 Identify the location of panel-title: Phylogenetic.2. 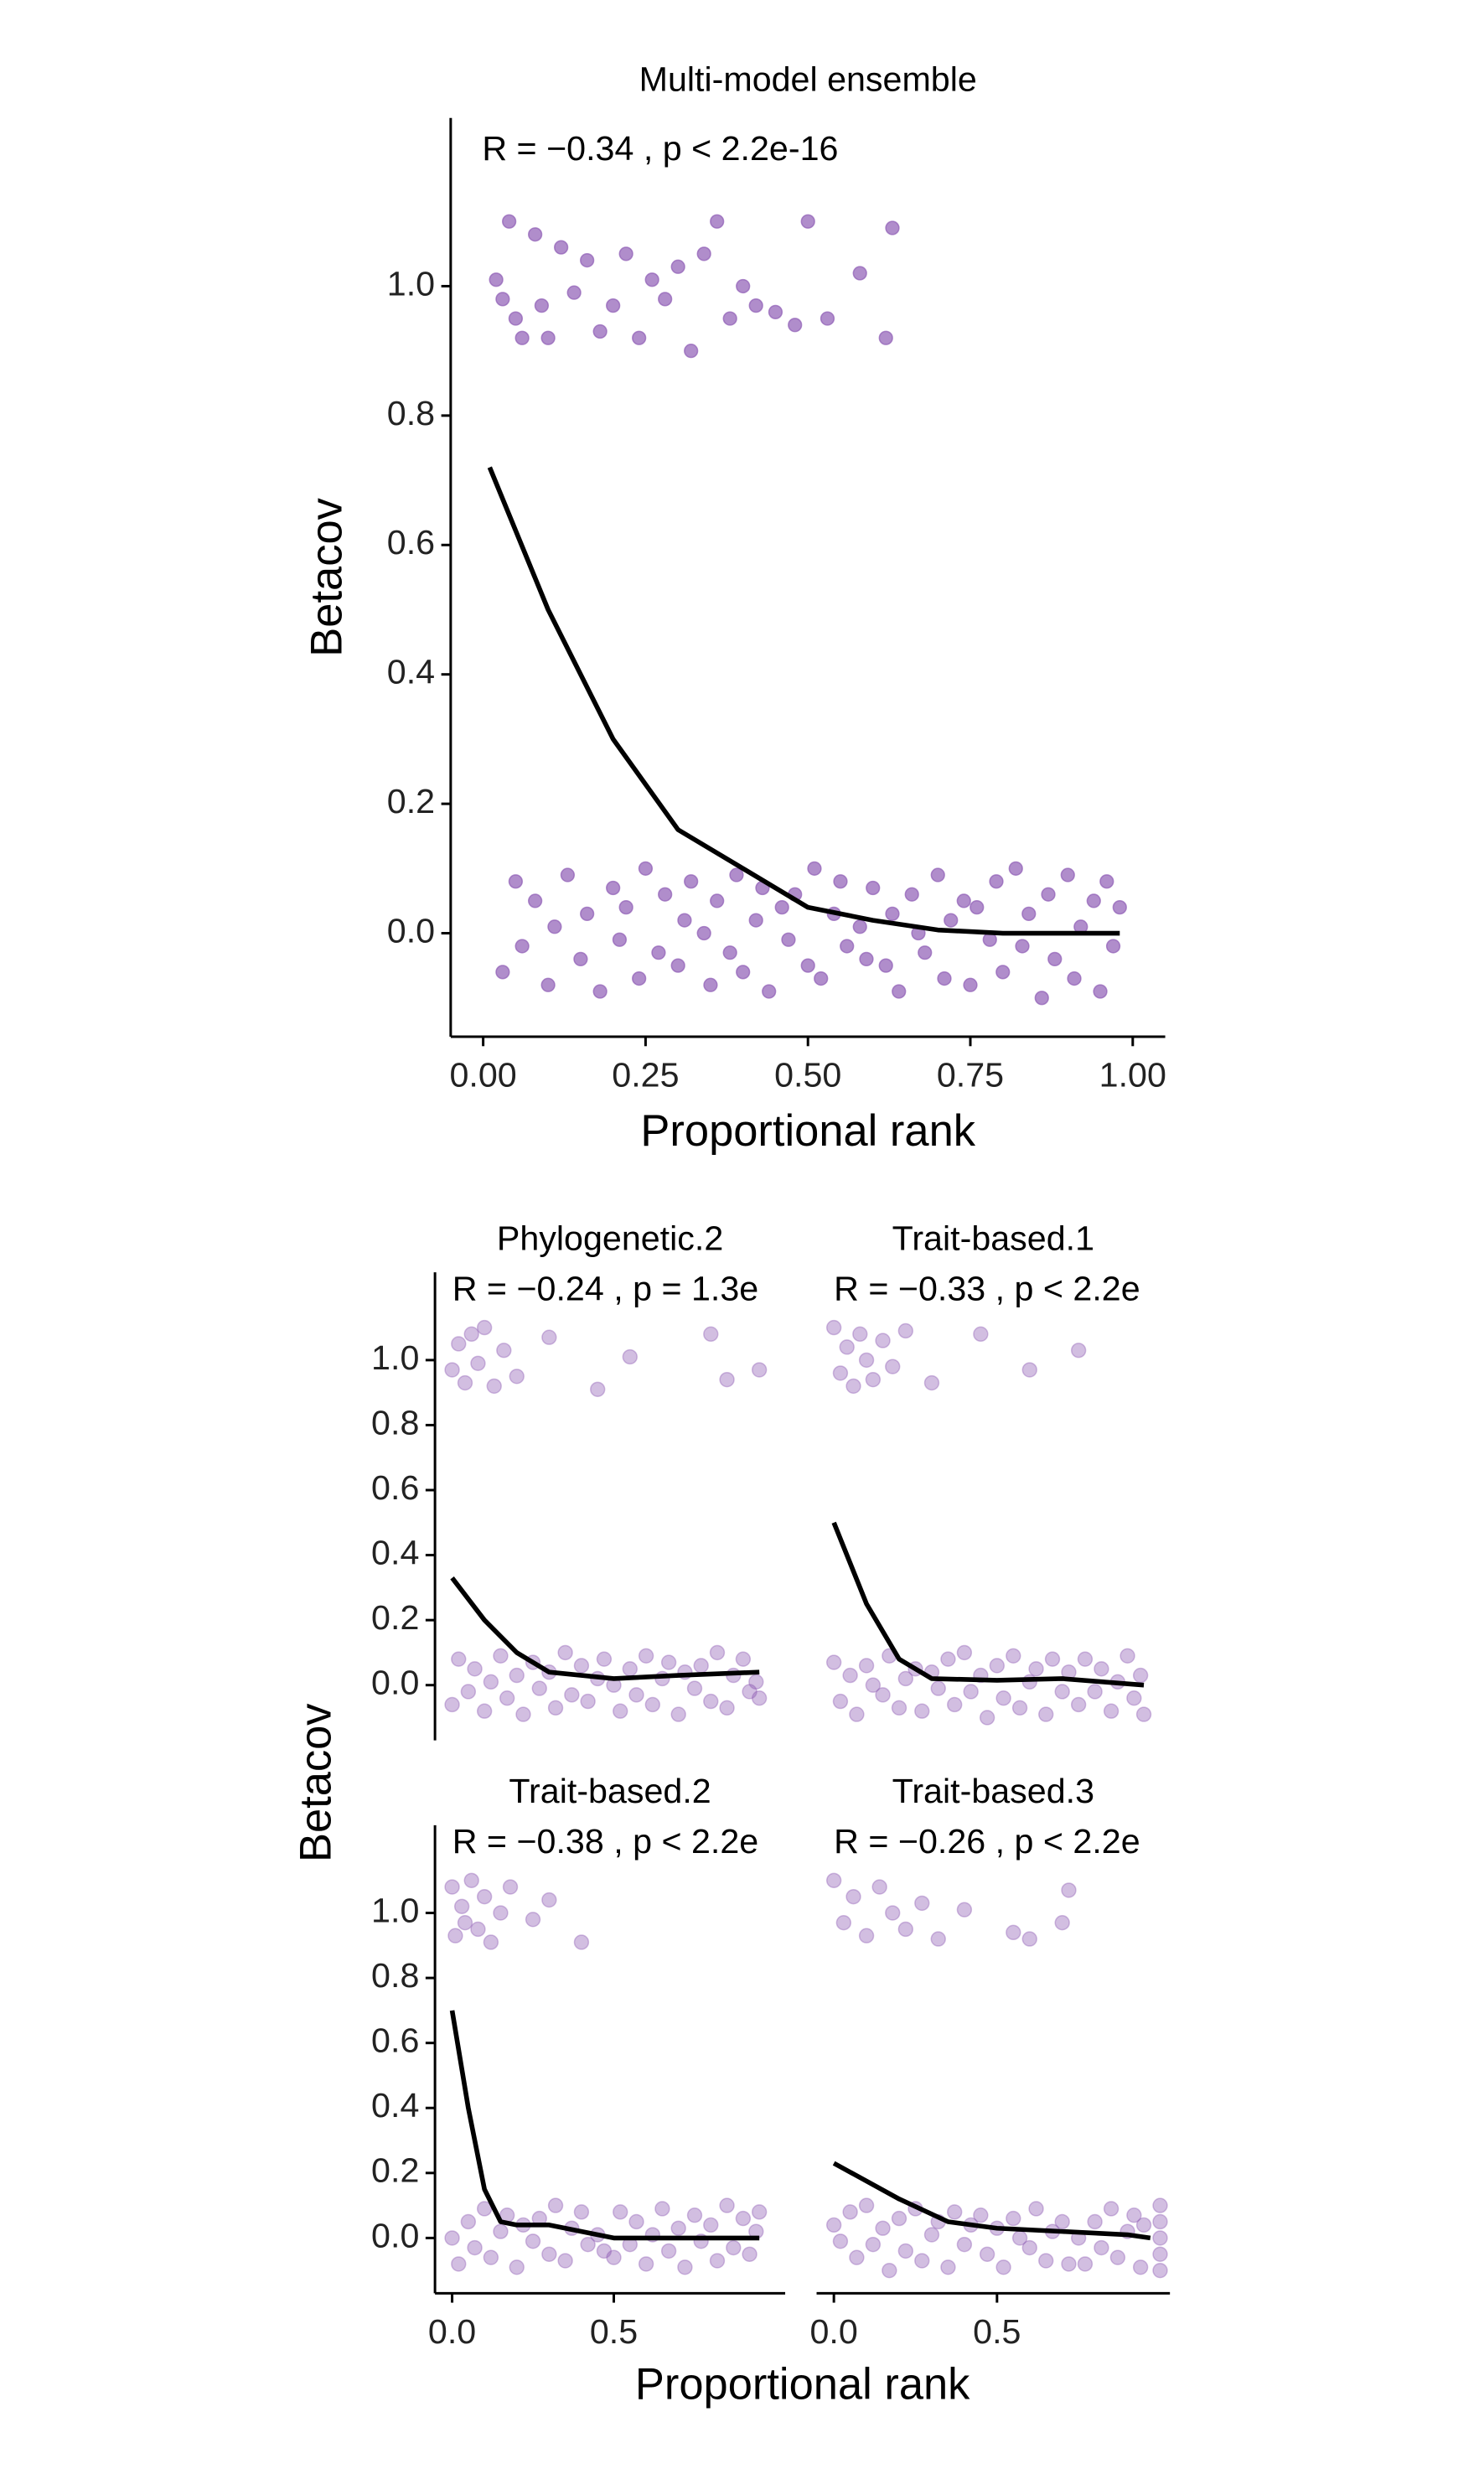
(610, 1238).